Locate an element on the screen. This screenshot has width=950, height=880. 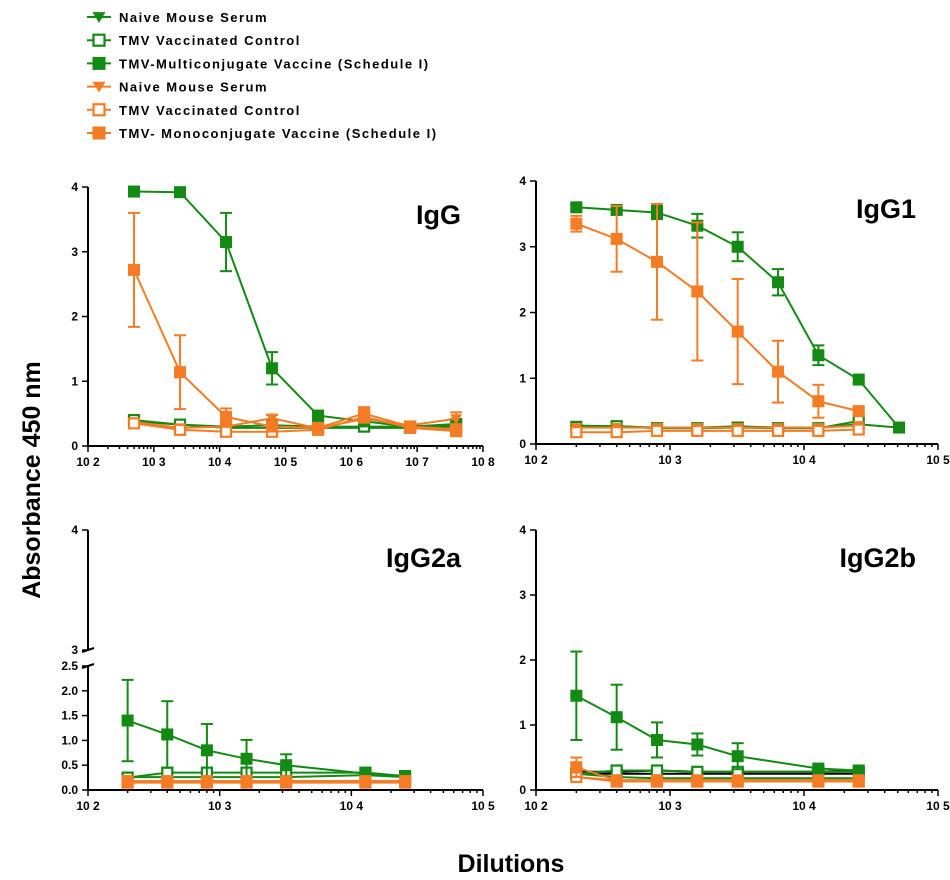
panel-title: IgG2b is located at coordinates (877, 558).